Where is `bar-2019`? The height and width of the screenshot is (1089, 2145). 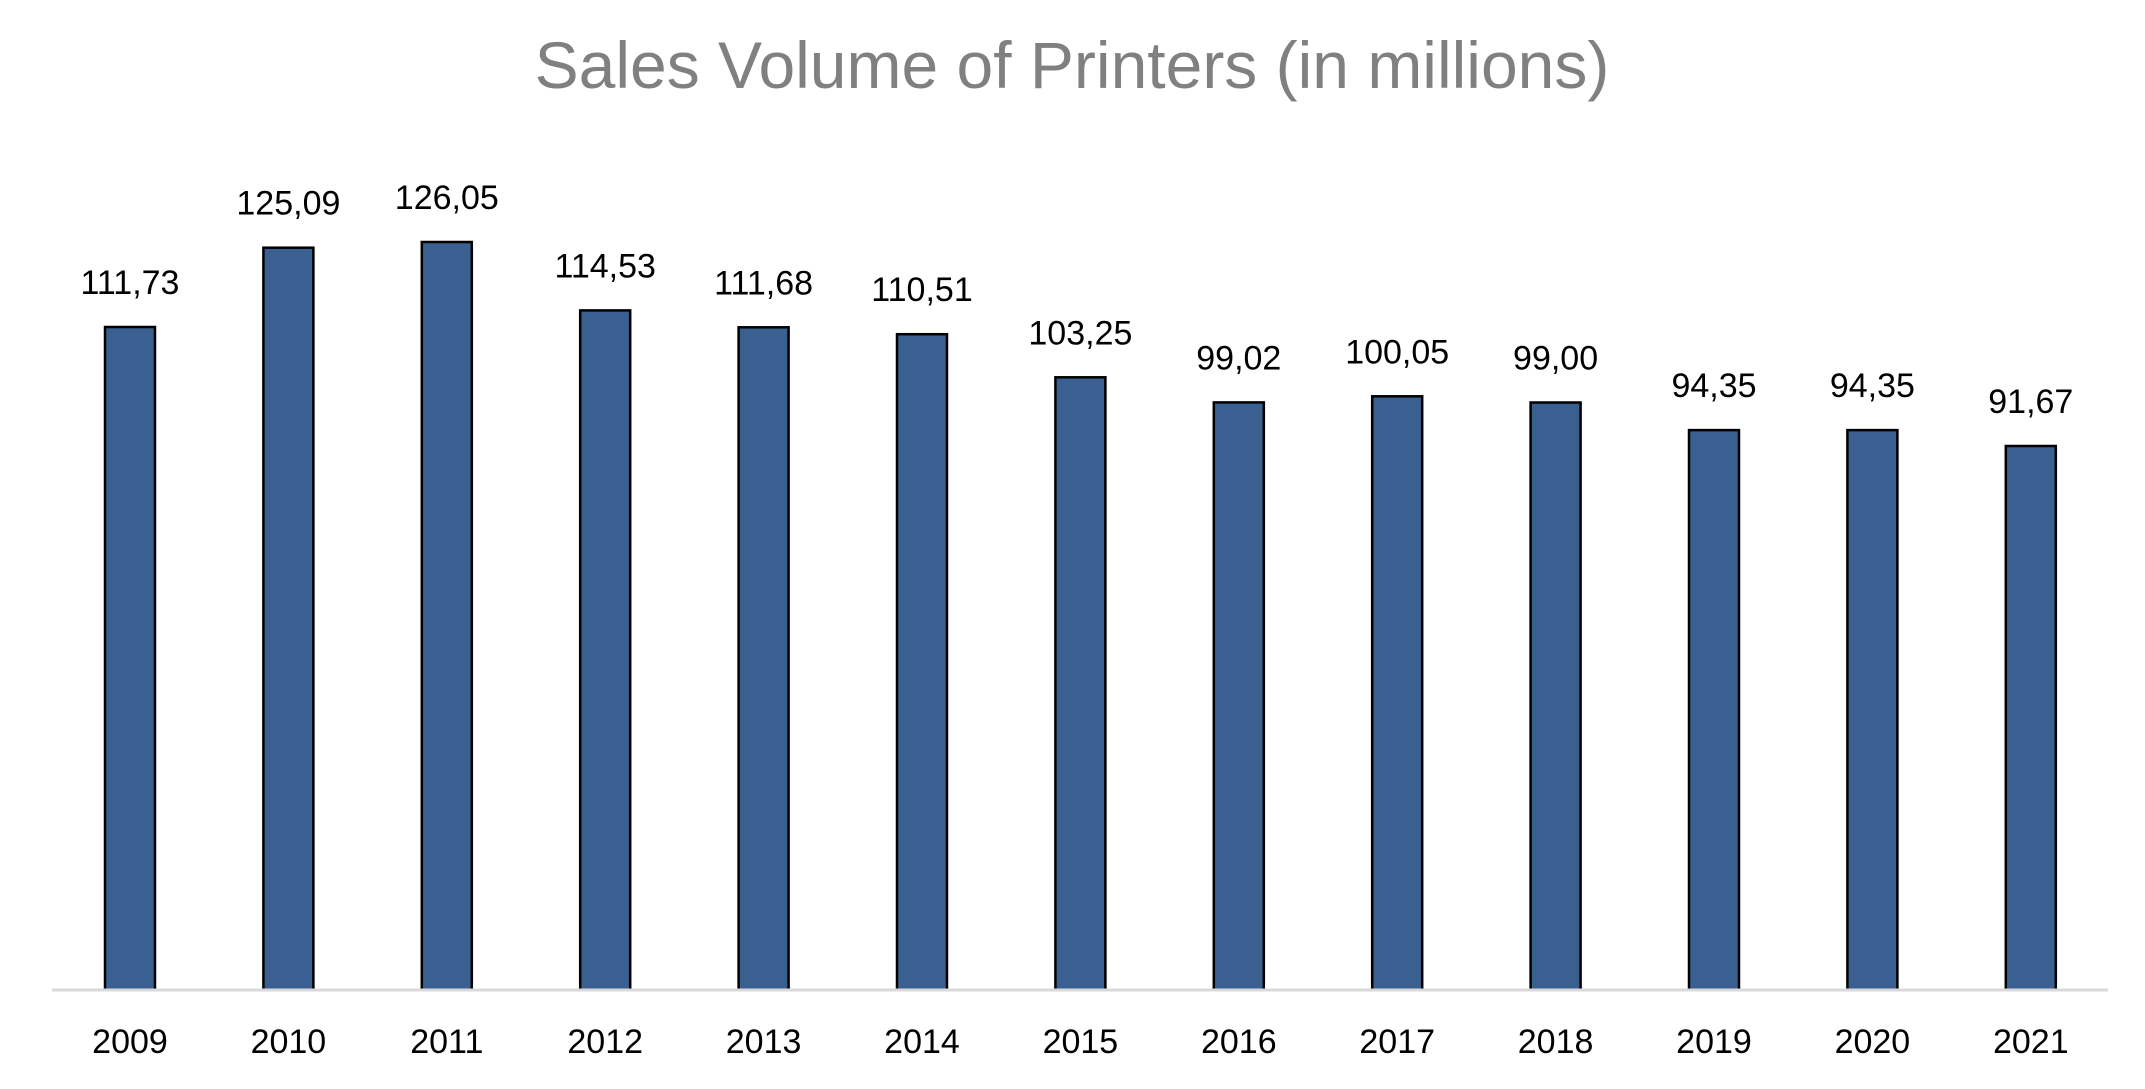
bar-2019 is located at coordinates (1714, 710).